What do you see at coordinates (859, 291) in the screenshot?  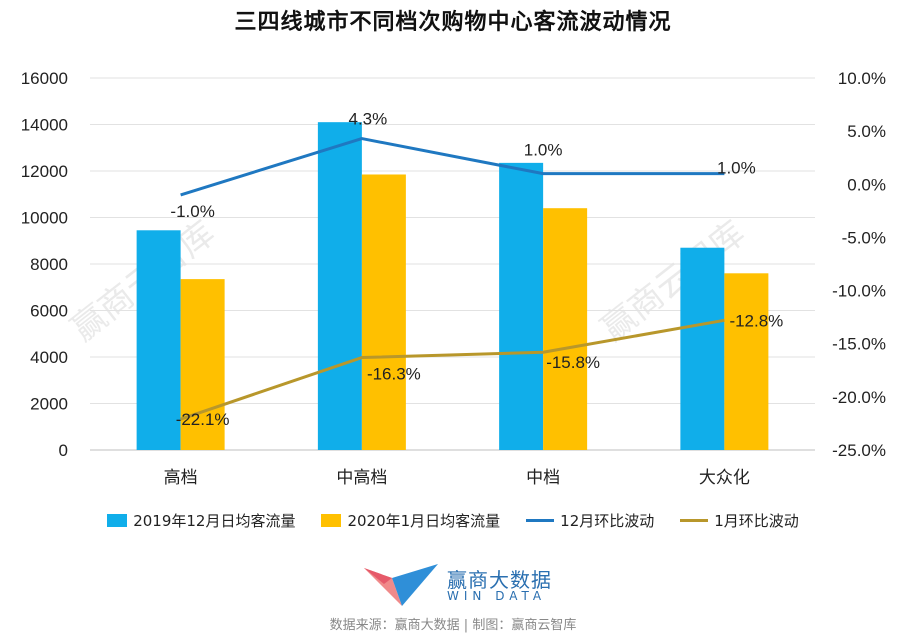 I see `y-right-tick-label: -10.0%` at bounding box center [859, 291].